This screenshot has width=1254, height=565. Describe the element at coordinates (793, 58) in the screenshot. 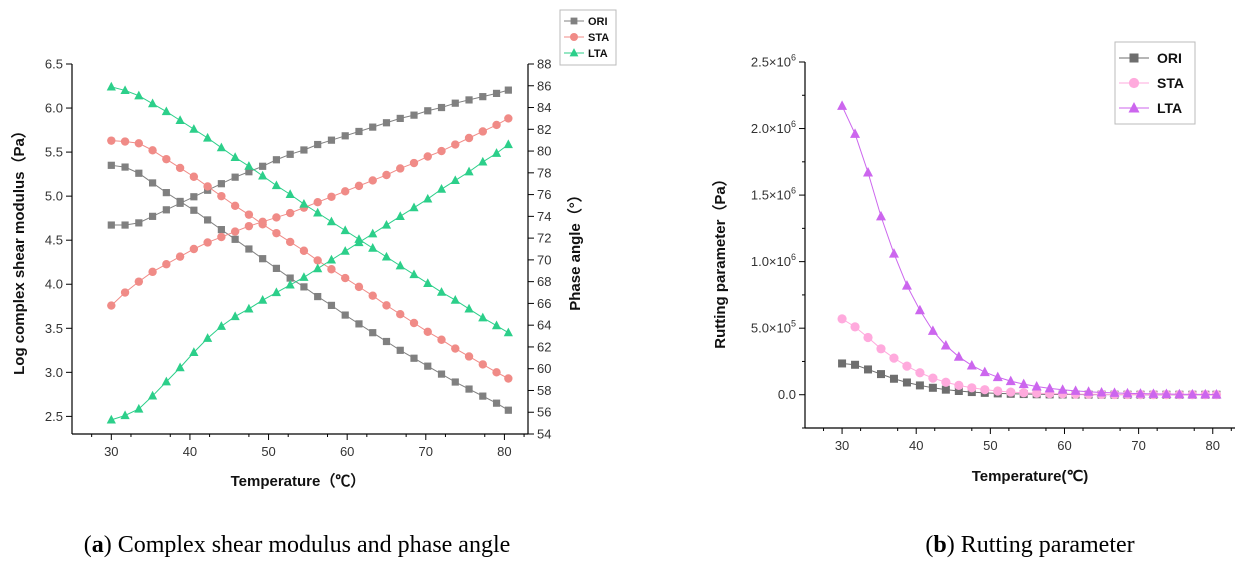

I see `chart-b-y-tick-exponent: 6` at that location.